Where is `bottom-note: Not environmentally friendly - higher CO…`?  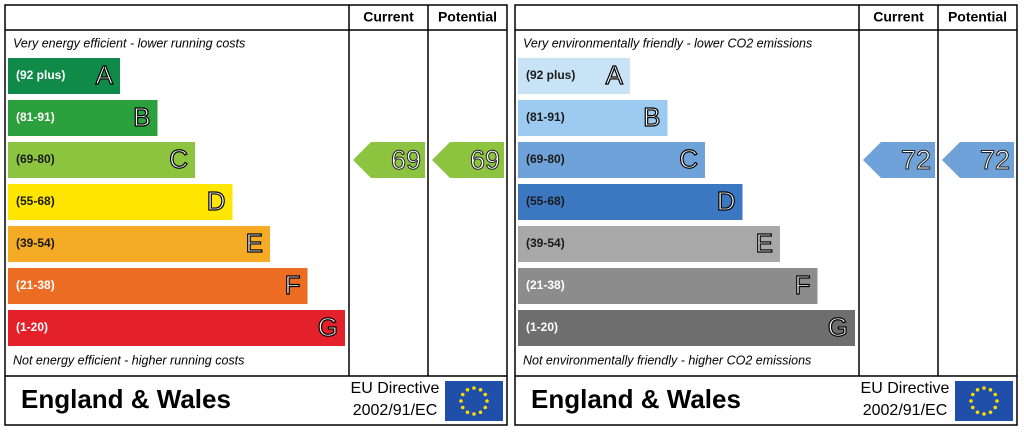
bottom-note: Not environmentally friendly - higher CO… is located at coordinates (667, 360).